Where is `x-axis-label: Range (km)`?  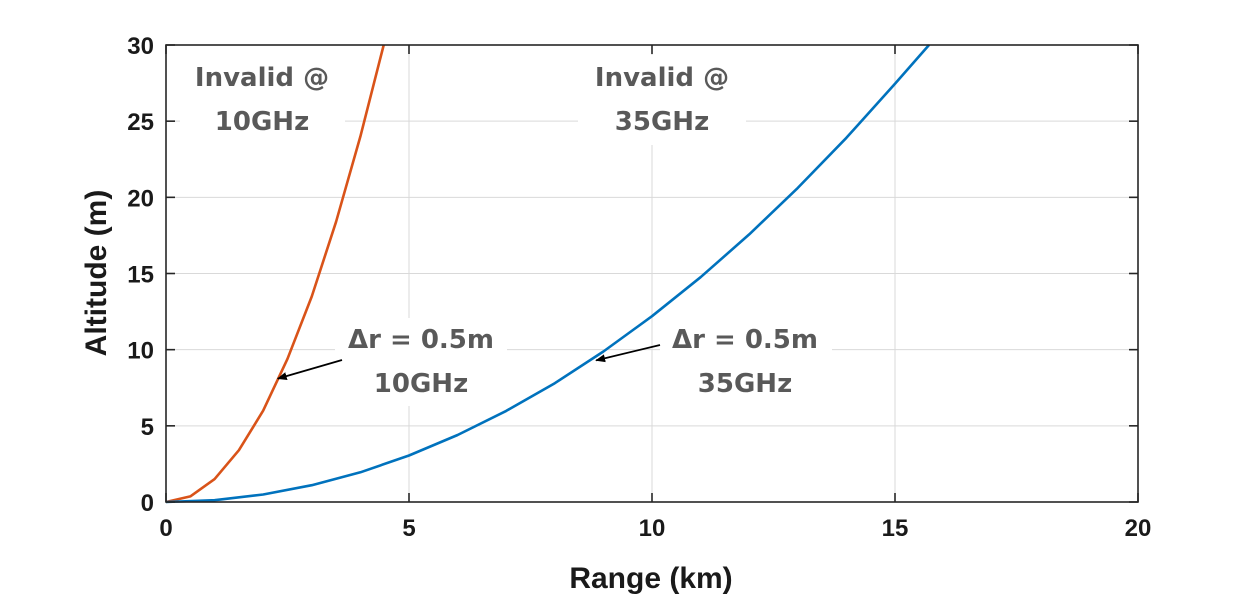 x-axis-label: Range (km) is located at coordinates (650, 578).